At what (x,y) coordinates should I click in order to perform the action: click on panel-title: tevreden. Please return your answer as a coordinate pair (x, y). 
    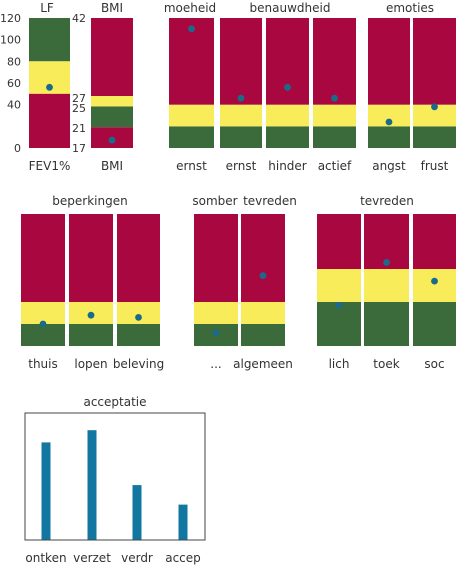
    Looking at the image, I should click on (270, 201).